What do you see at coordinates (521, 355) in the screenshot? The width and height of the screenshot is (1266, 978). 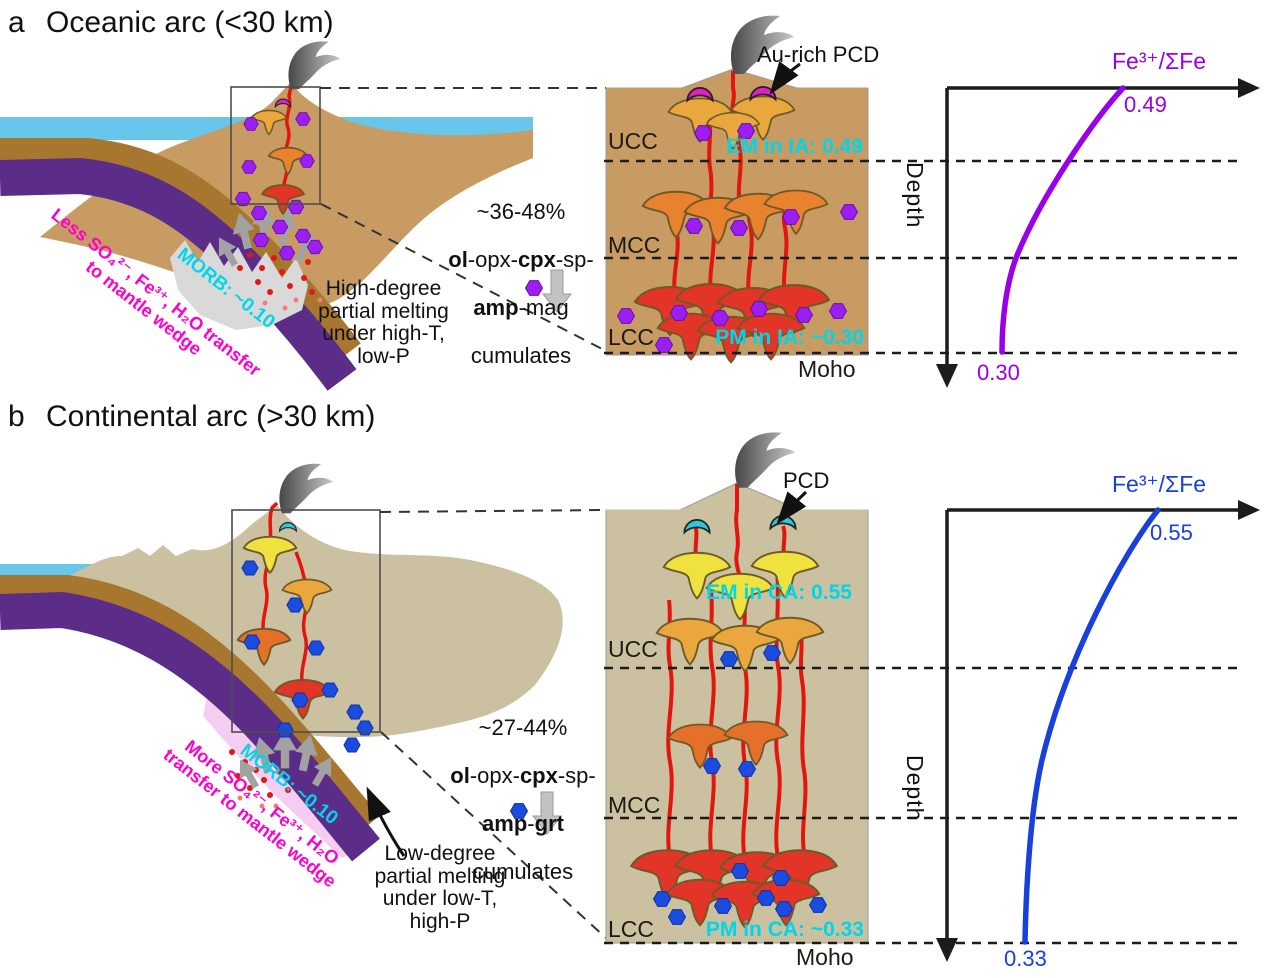 I see `cumulates-word-a: cumulates` at bounding box center [521, 355].